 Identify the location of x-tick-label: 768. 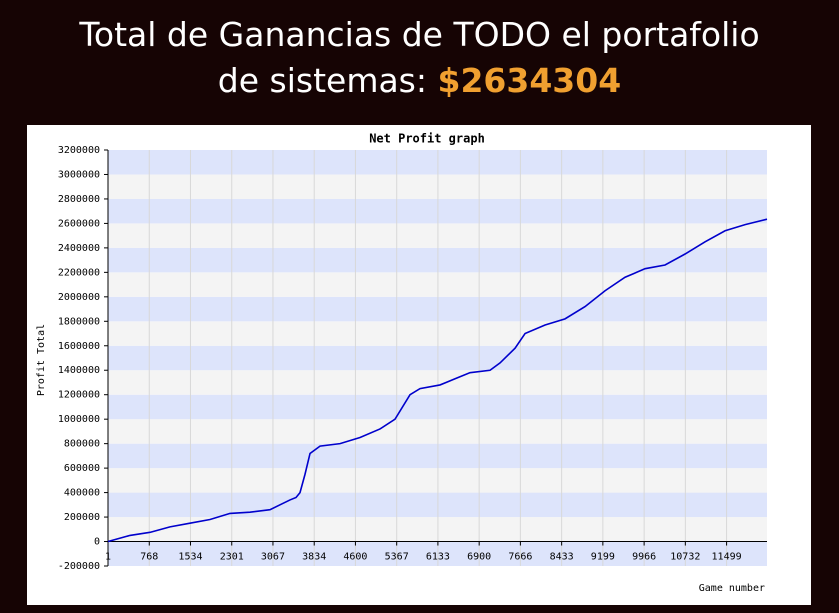
(149, 557).